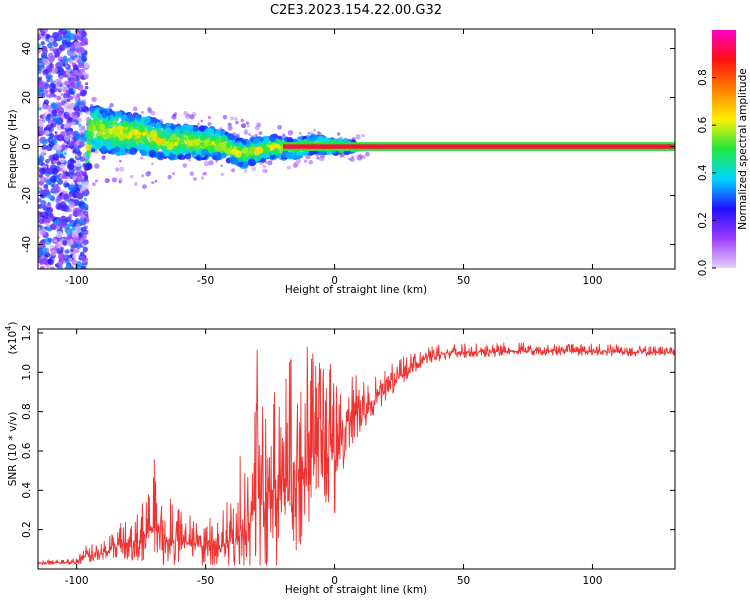 This screenshot has width=750, height=604. What do you see at coordinates (13, 343) in the screenshot?
I see `snr-multiplier-open: (x10` at bounding box center [13, 343].